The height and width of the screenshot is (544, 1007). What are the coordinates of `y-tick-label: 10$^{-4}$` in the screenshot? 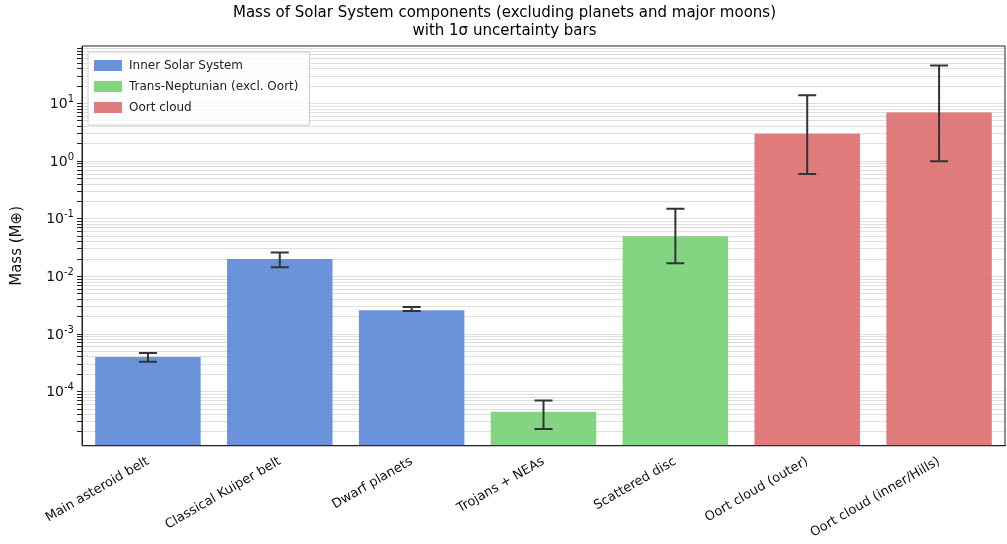 It's located at (60, 389).